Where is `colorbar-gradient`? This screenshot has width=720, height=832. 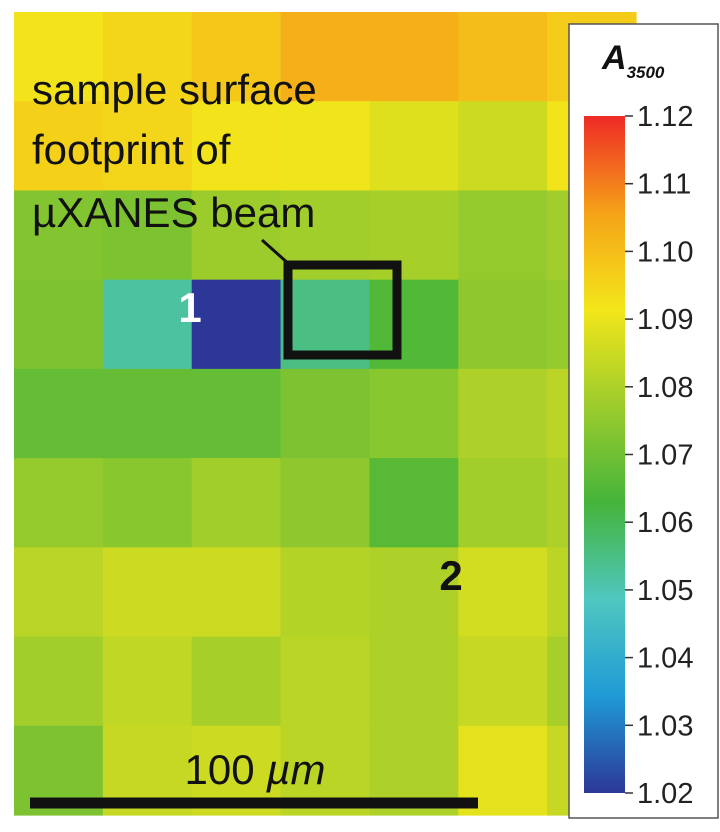
colorbar-gradient is located at coordinates (604, 454).